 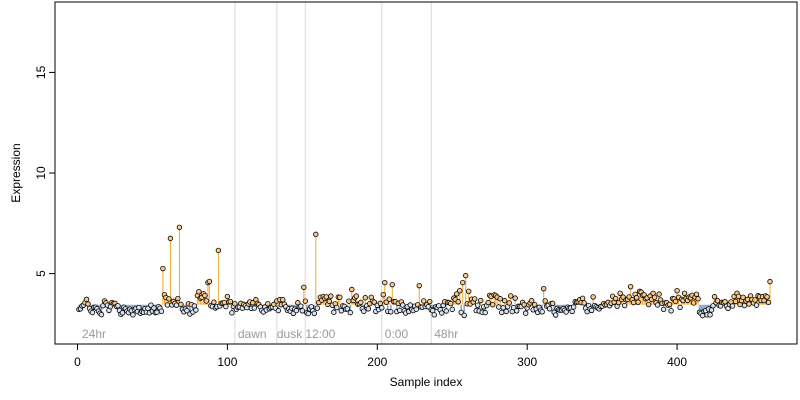 What do you see at coordinates (527, 362) in the screenshot?
I see `x-tick-label: 300` at bounding box center [527, 362].